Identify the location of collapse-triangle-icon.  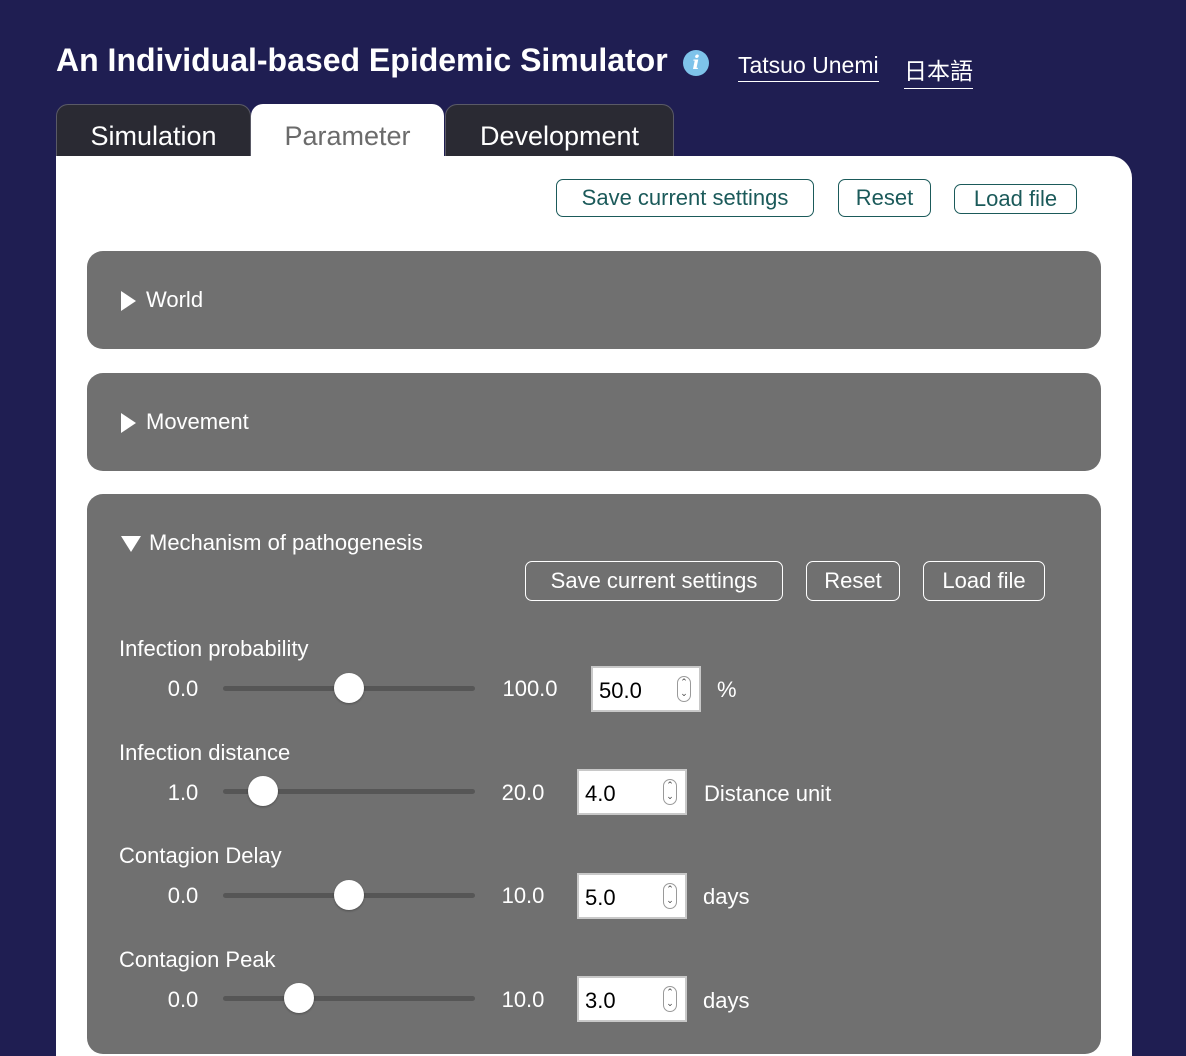
(131, 544).